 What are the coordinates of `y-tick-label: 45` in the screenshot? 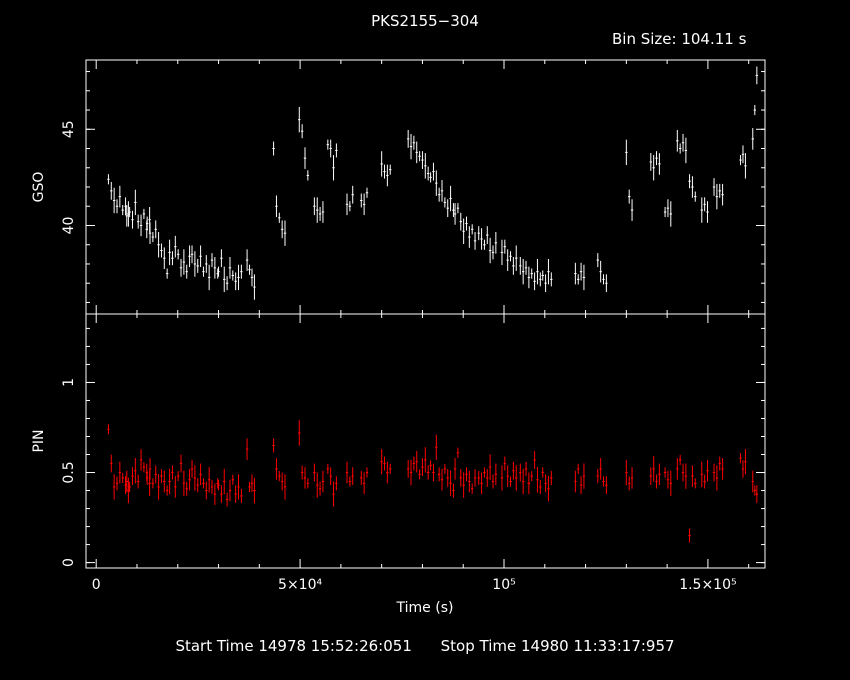 It's located at (69, 129).